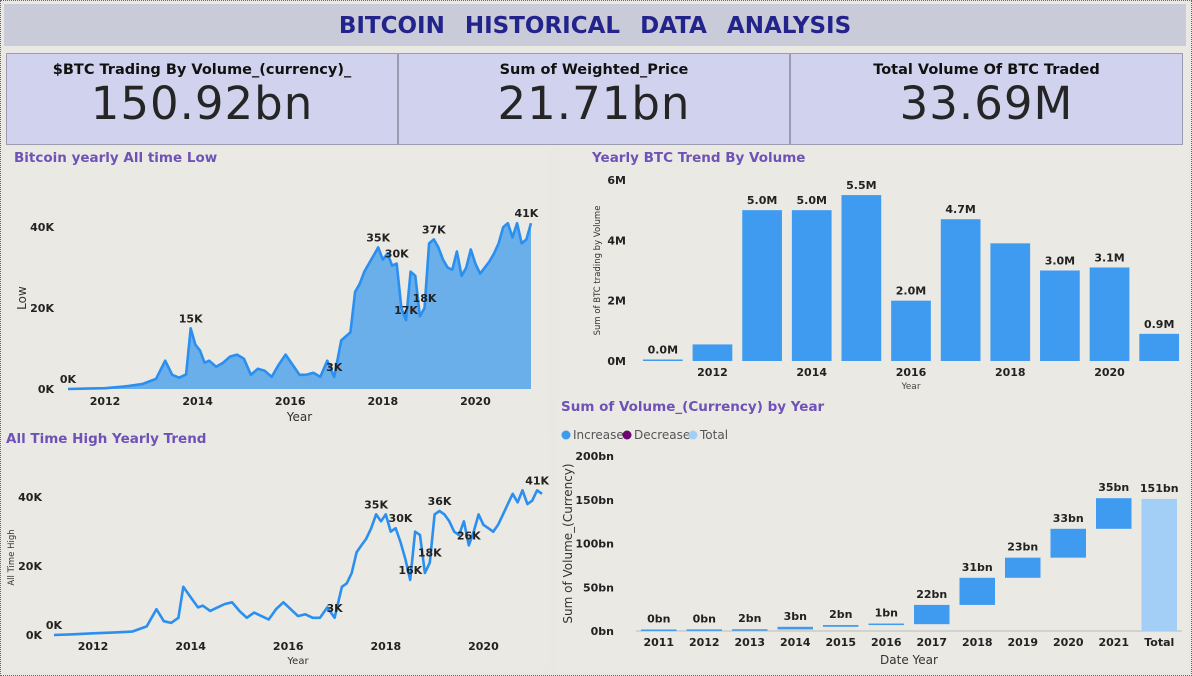 The width and height of the screenshot is (1192, 676). Describe the element at coordinates (410, 570) in the screenshot. I see `data-label: 16K` at that location.